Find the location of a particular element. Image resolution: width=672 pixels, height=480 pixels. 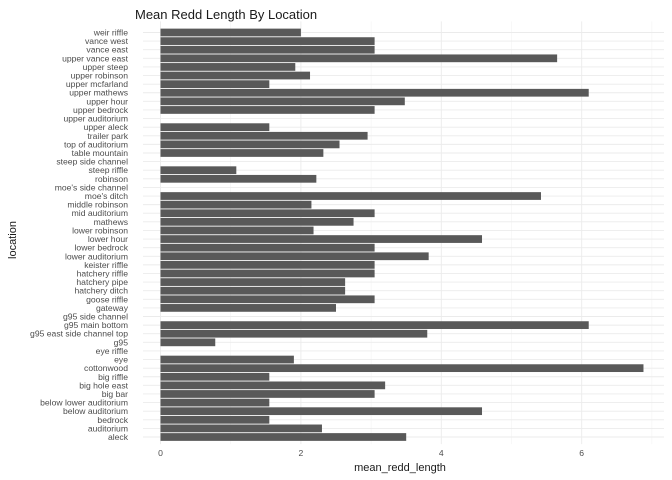

y-tick-label: eye riffle is located at coordinates (112, 351).